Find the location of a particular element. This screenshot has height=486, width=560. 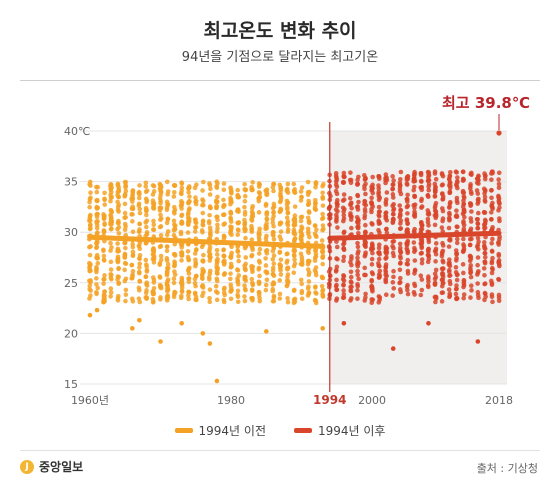

brand-logo: J 중앙일보 is located at coordinates (51, 466).